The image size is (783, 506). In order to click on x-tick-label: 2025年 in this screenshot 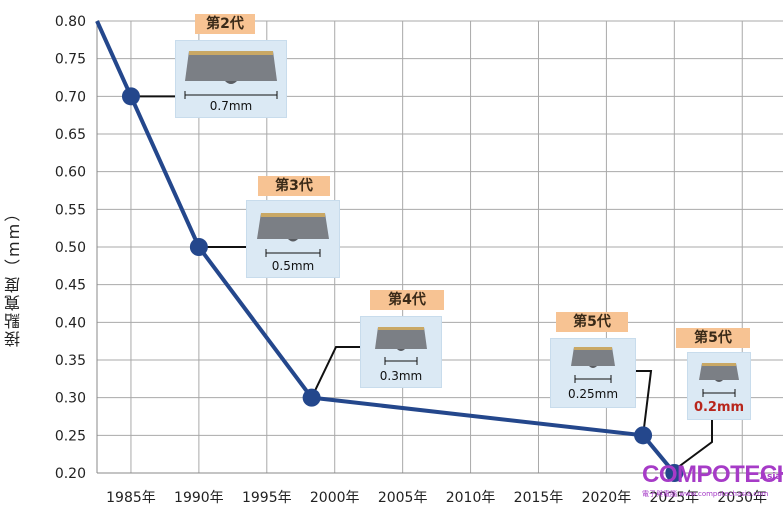, I will do `click(675, 498)`.